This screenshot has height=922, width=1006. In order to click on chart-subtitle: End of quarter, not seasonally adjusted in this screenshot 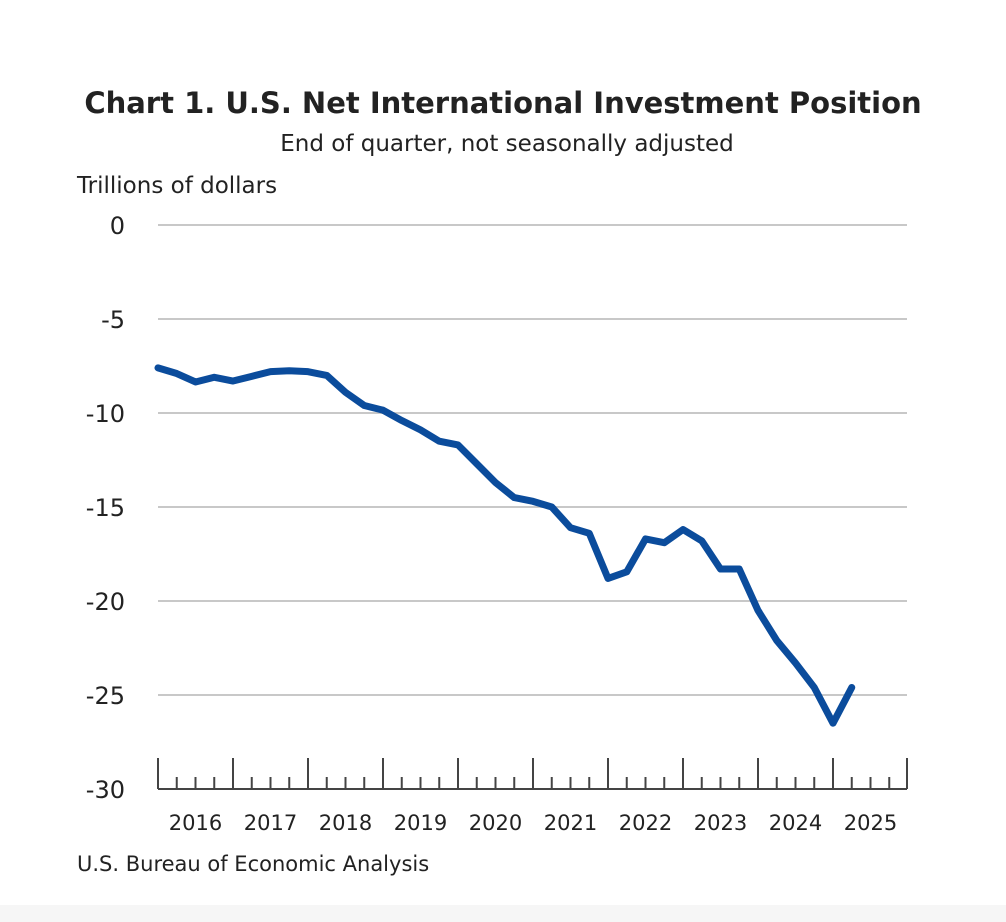, I will do `click(507, 144)`.